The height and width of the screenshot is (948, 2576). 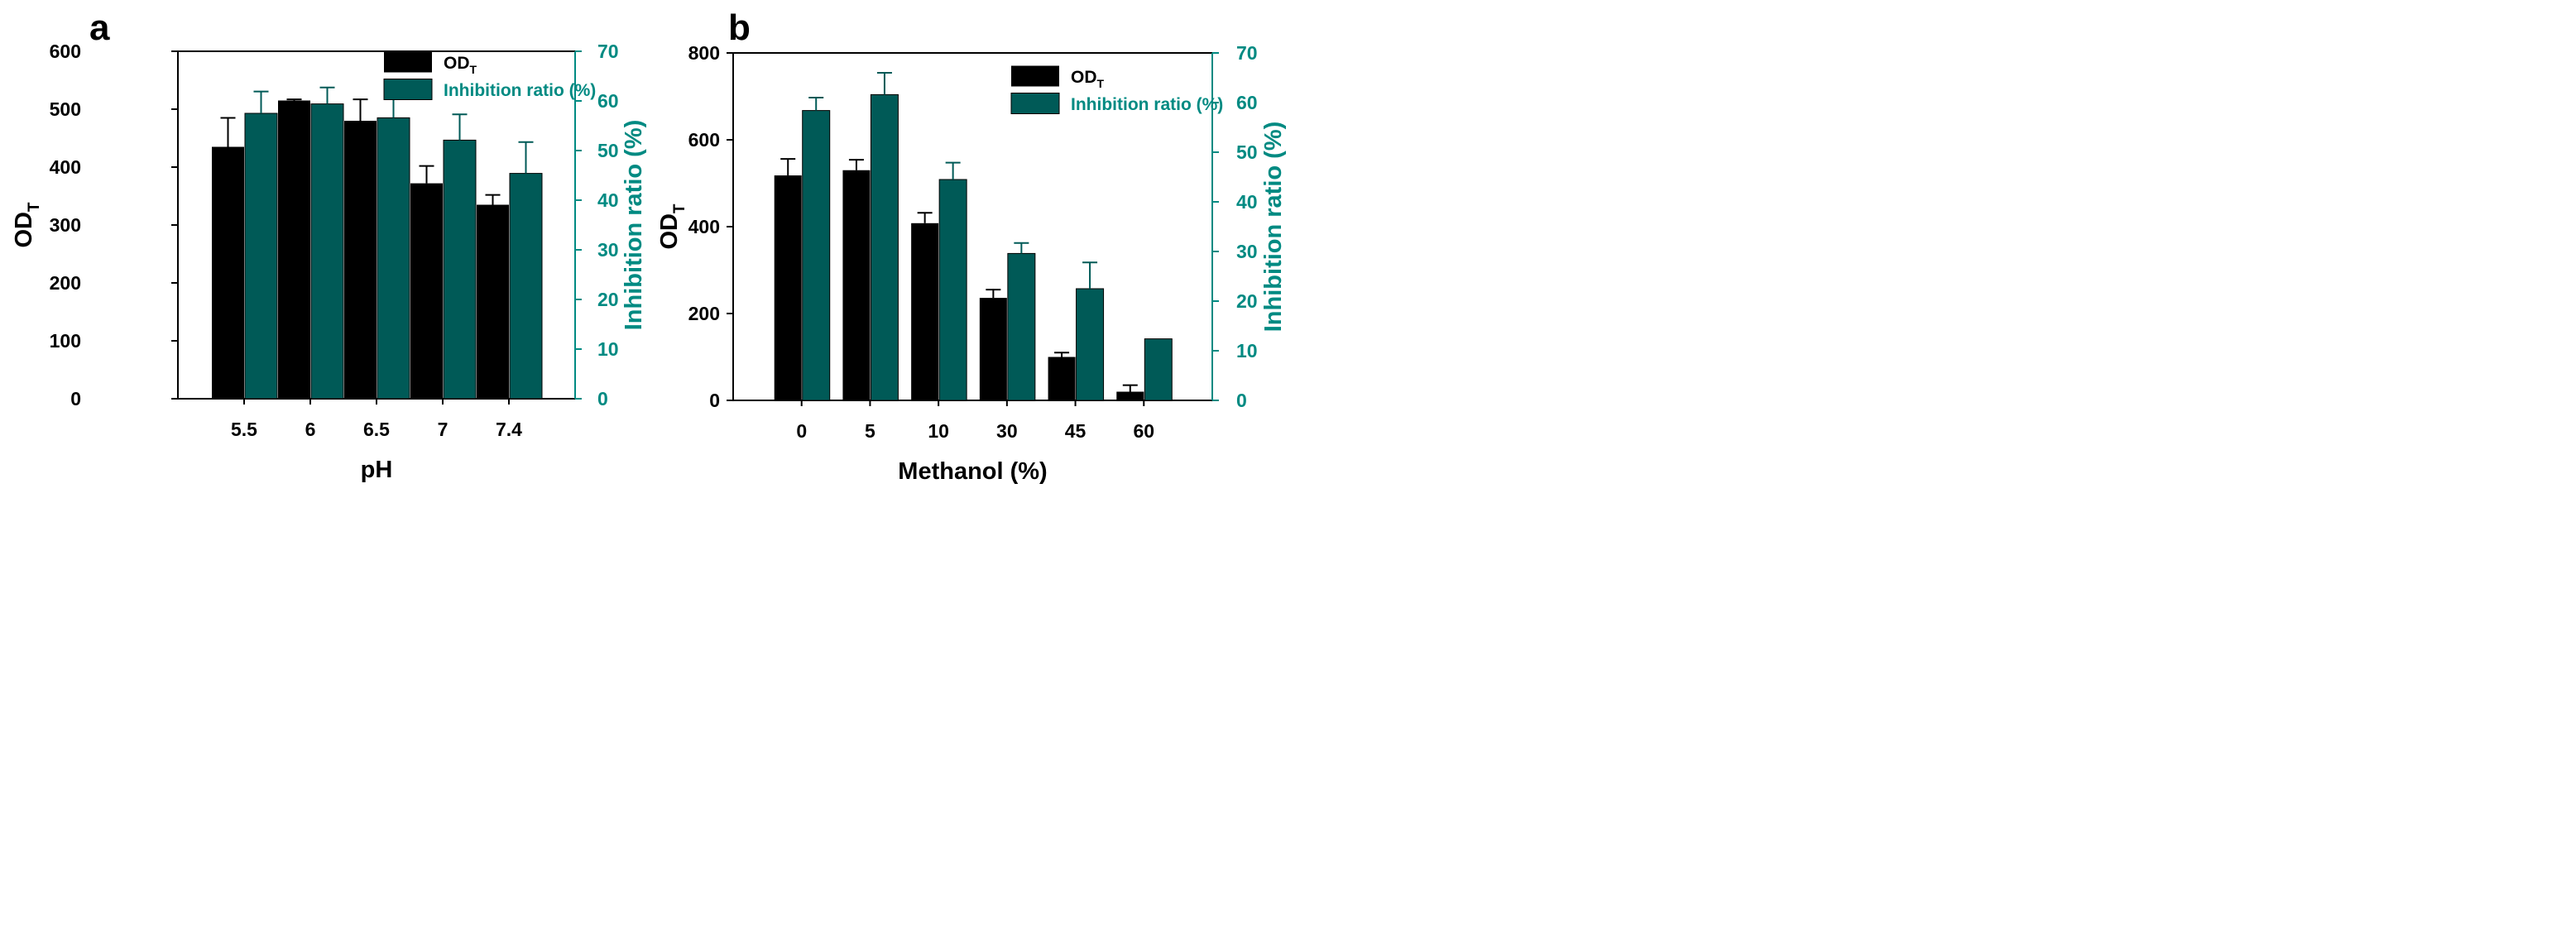 What do you see at coordinates (66, 225) in the screenshot?
I see `y-tick-label: 300` at bounding box center [66, 225].